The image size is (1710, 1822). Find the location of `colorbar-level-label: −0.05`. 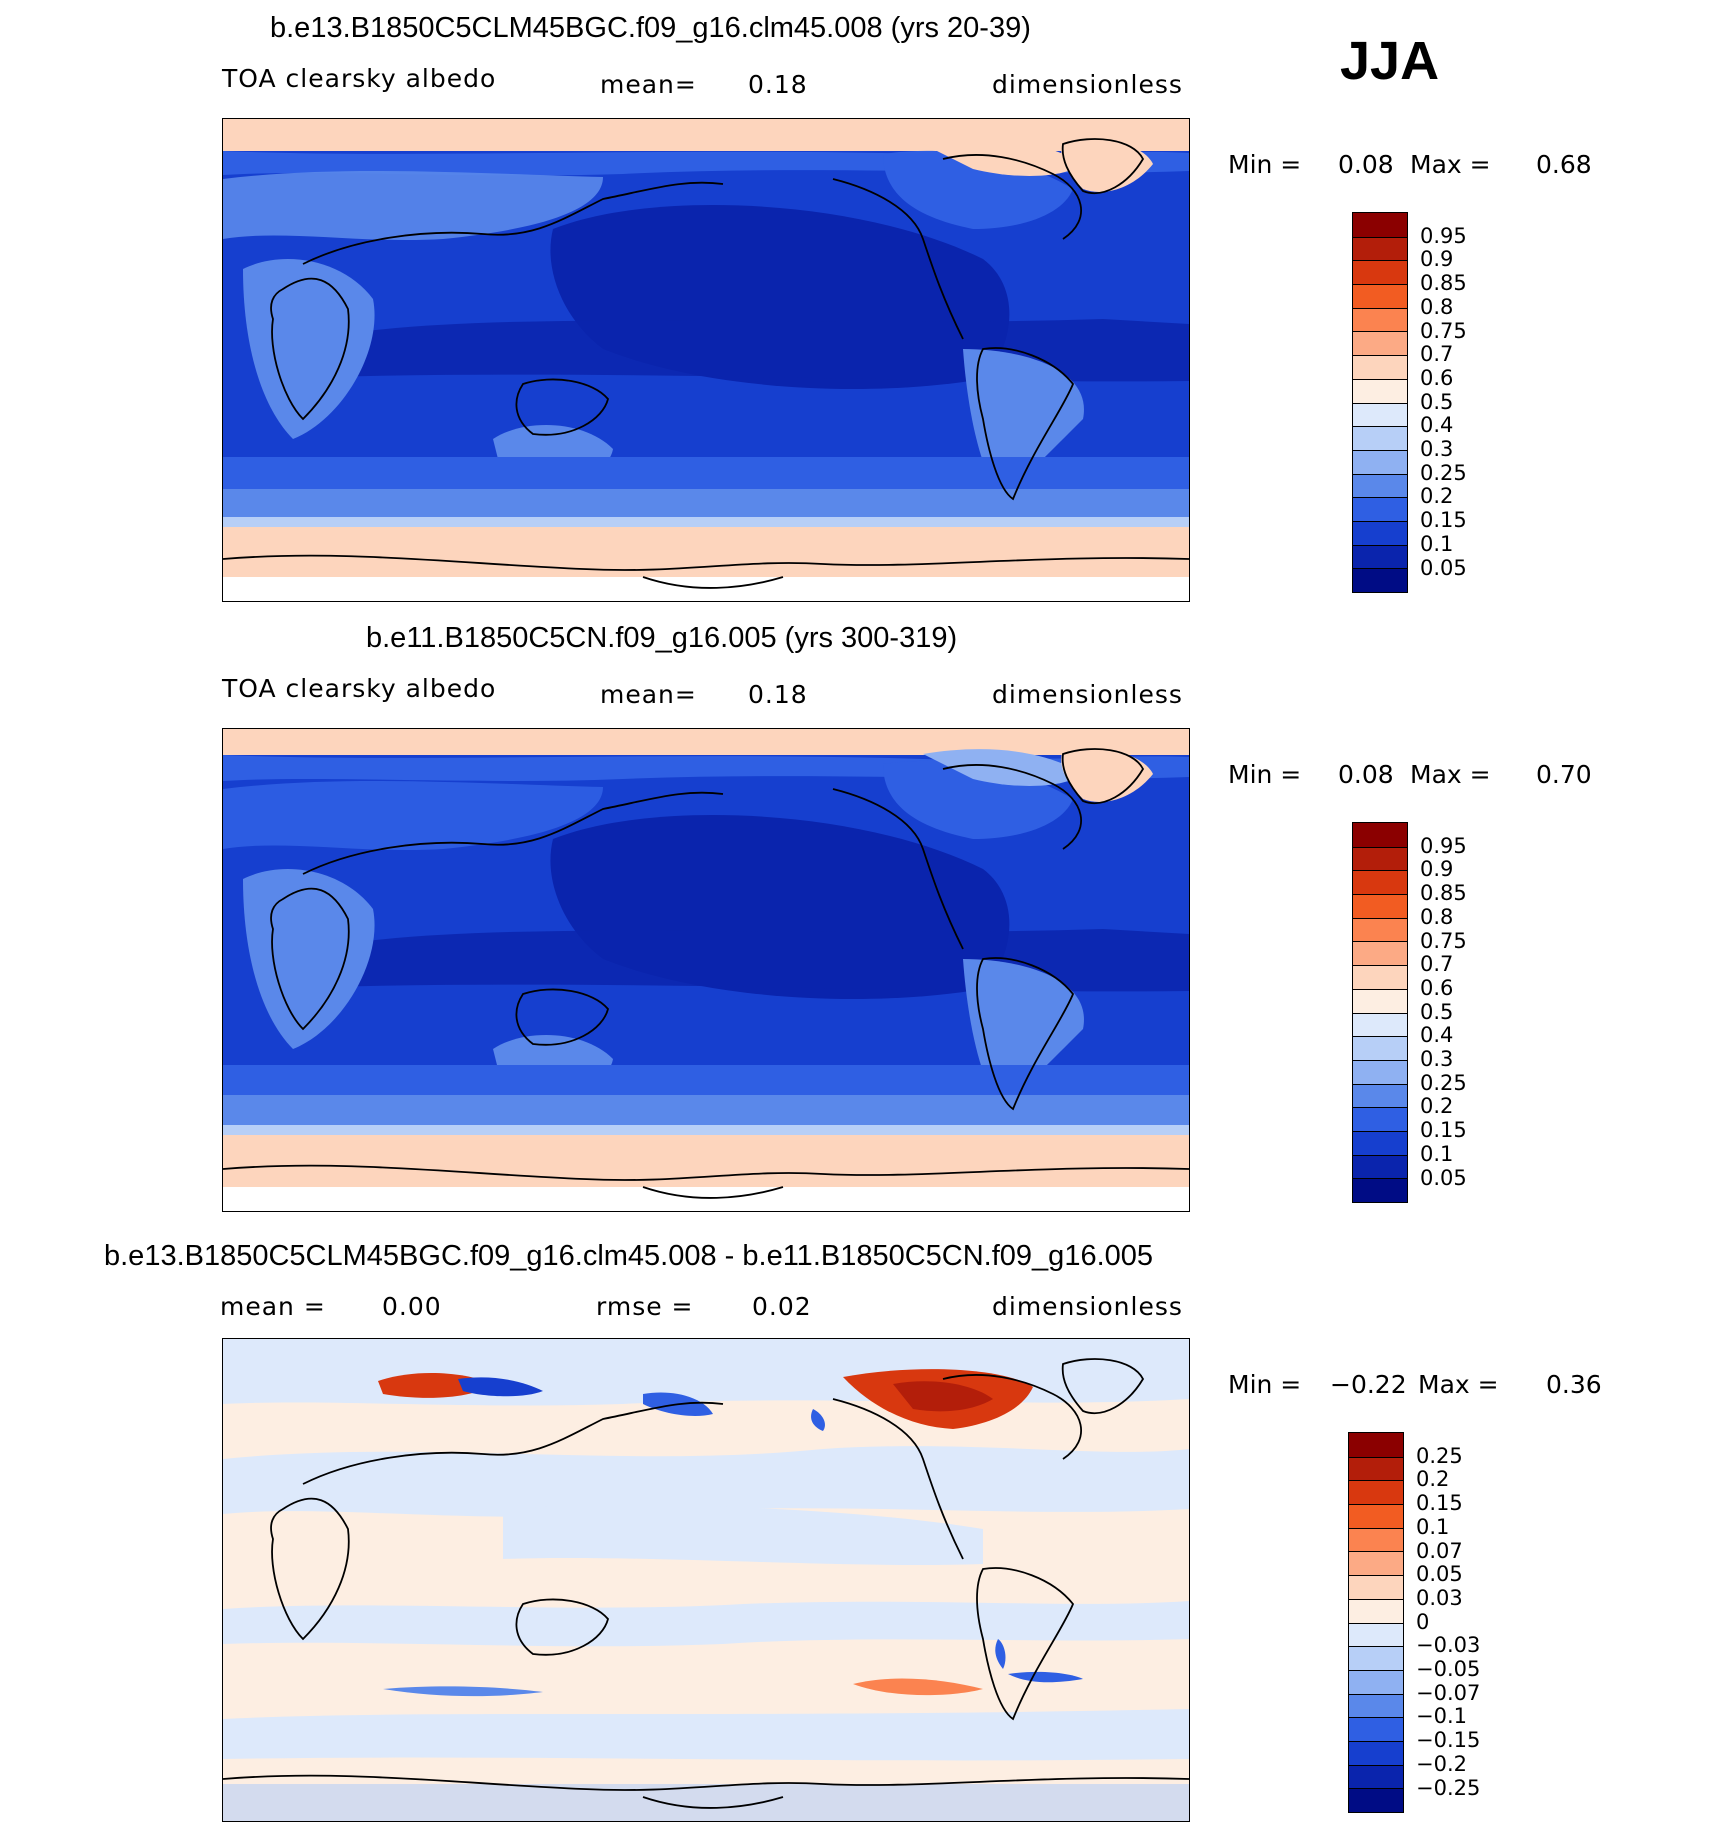

colorbar-level-label: −0.05 is located at coordinates (1448, 1669).